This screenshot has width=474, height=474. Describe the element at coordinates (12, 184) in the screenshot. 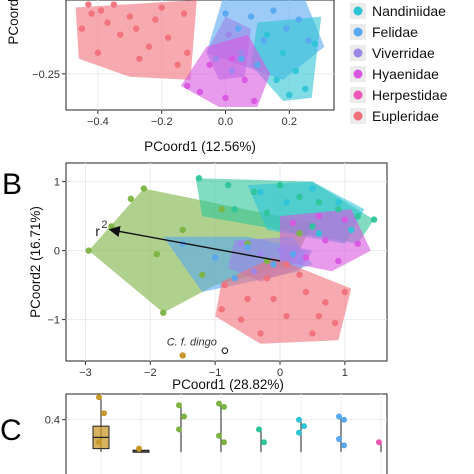

I see `panel-b-letter: B` at that location.